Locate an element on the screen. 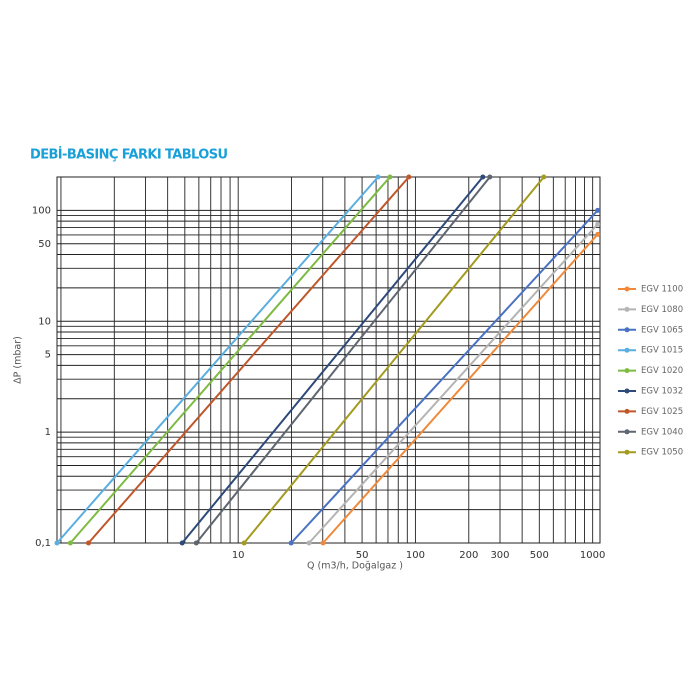 The image size is (700, 700). y-tick-label: 100 is located at coordinates (41, 210).